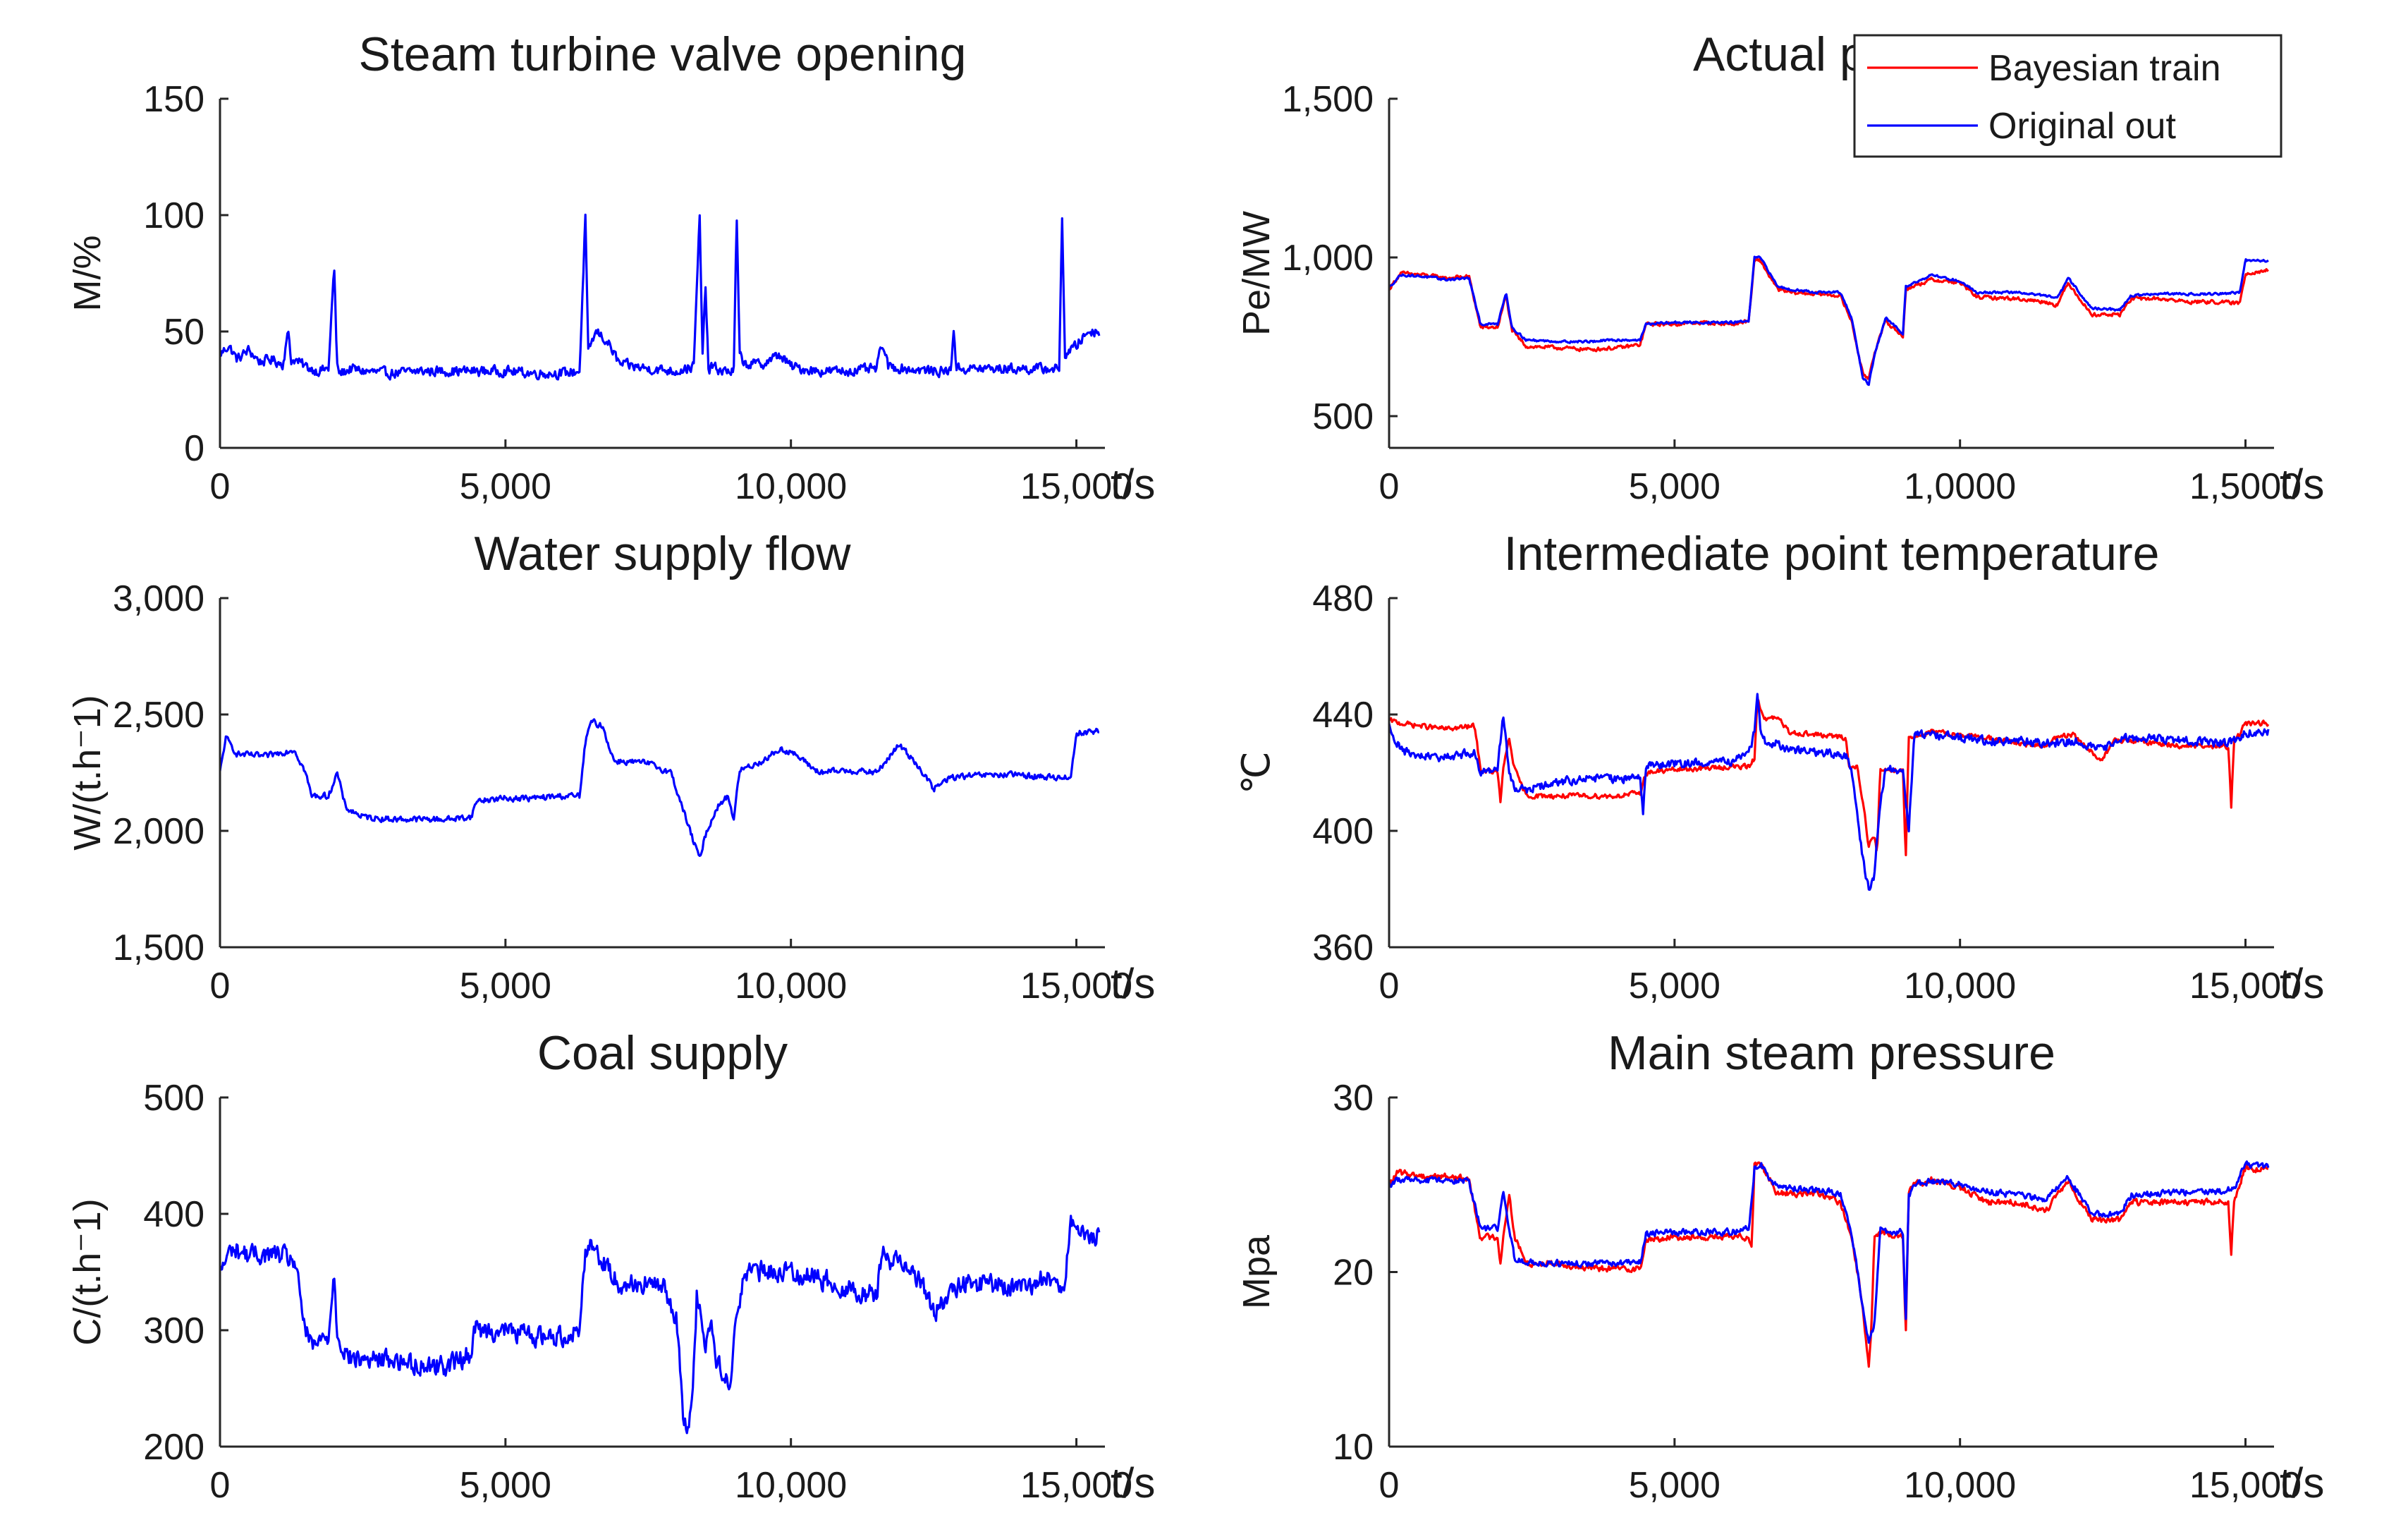 The width and height of the screenshot is (2408, 1539). Describe the element at coordinates (173, 1330) in the screenshot. I see `y-tick-label: 300` at that location.